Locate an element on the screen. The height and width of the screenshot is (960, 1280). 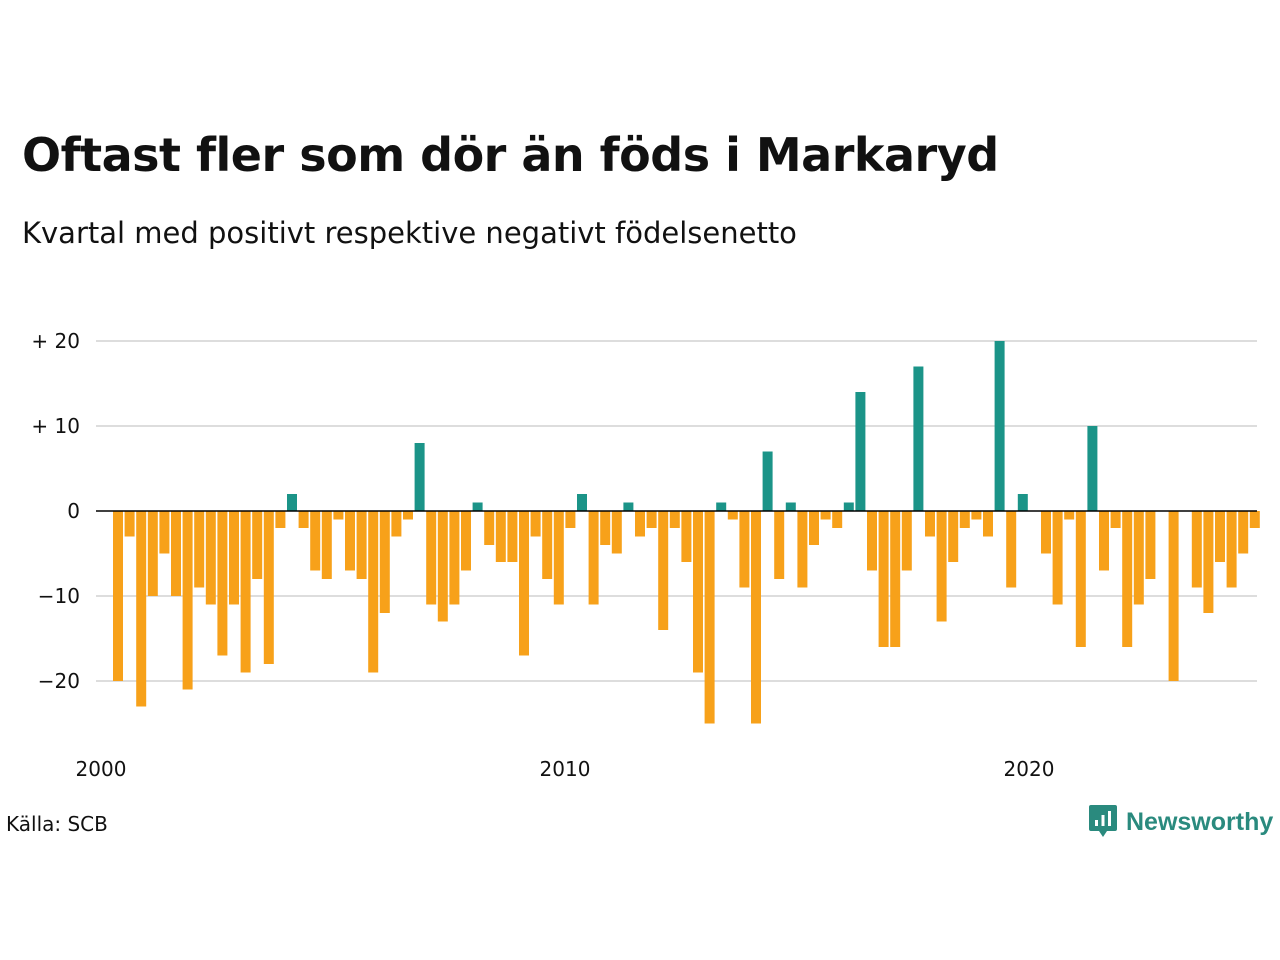
newsworthy-brand: Newsworthy is located at coordinates (1180, 822).